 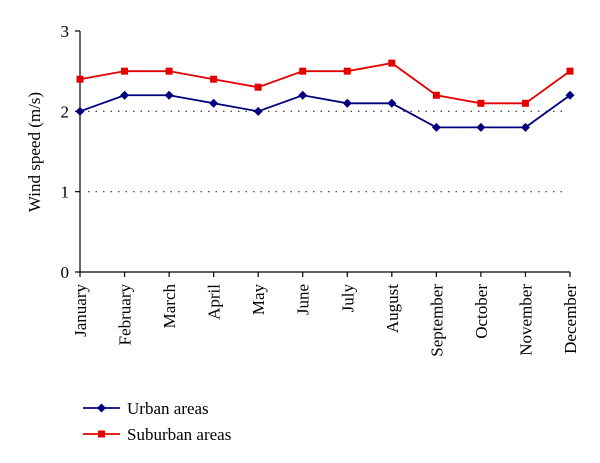 What do you see at coordinates (347, 298) in the screenshot?
I see `x-tick-label: July` at bounding box center [347, 298].